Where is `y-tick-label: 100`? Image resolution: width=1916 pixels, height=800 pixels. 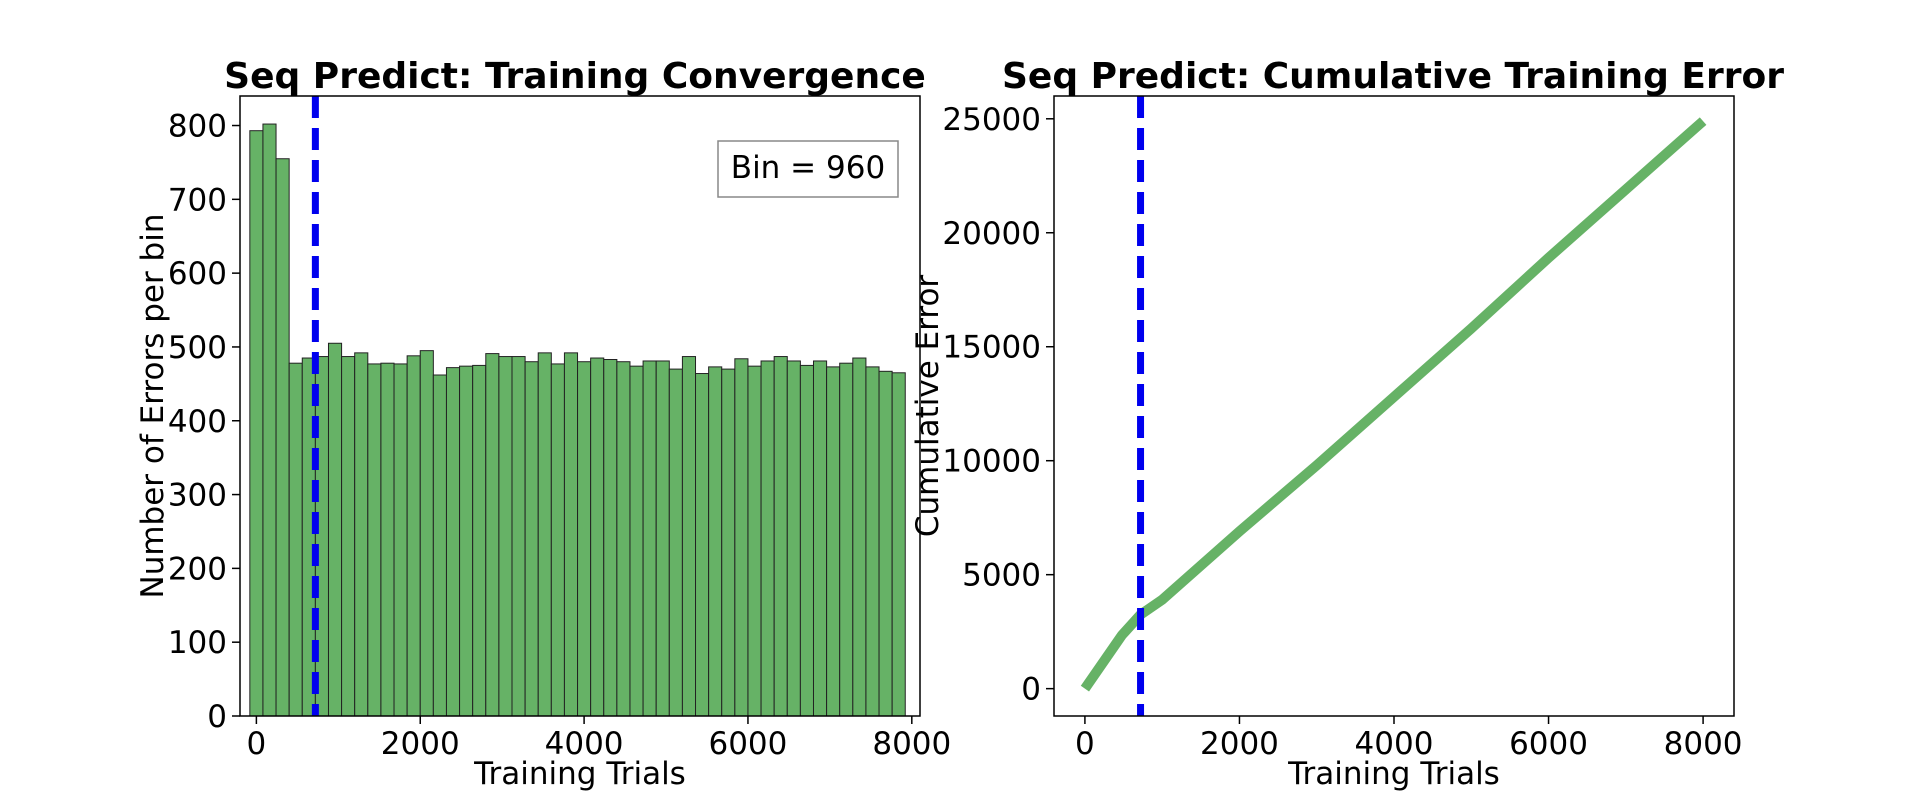
y-tick-label: 100 is located at coordinates (197, 643).